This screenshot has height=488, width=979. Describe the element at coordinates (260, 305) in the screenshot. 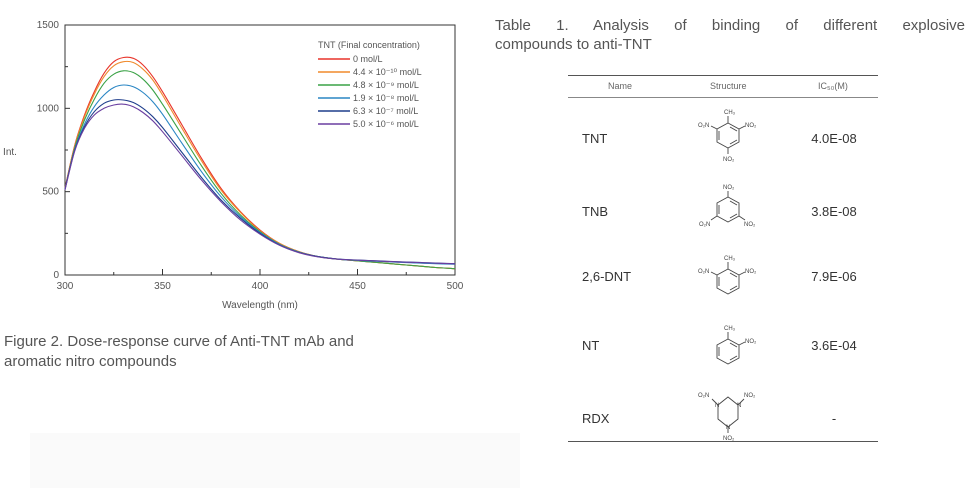

I see `x-axis-label: Wavelength (nm)` at that location.